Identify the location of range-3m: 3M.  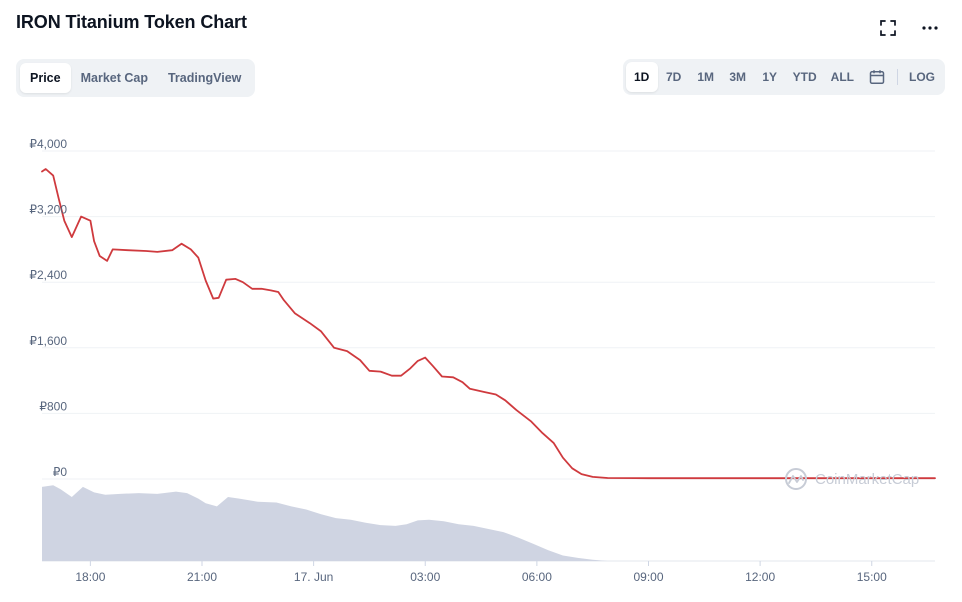
(737, 77).